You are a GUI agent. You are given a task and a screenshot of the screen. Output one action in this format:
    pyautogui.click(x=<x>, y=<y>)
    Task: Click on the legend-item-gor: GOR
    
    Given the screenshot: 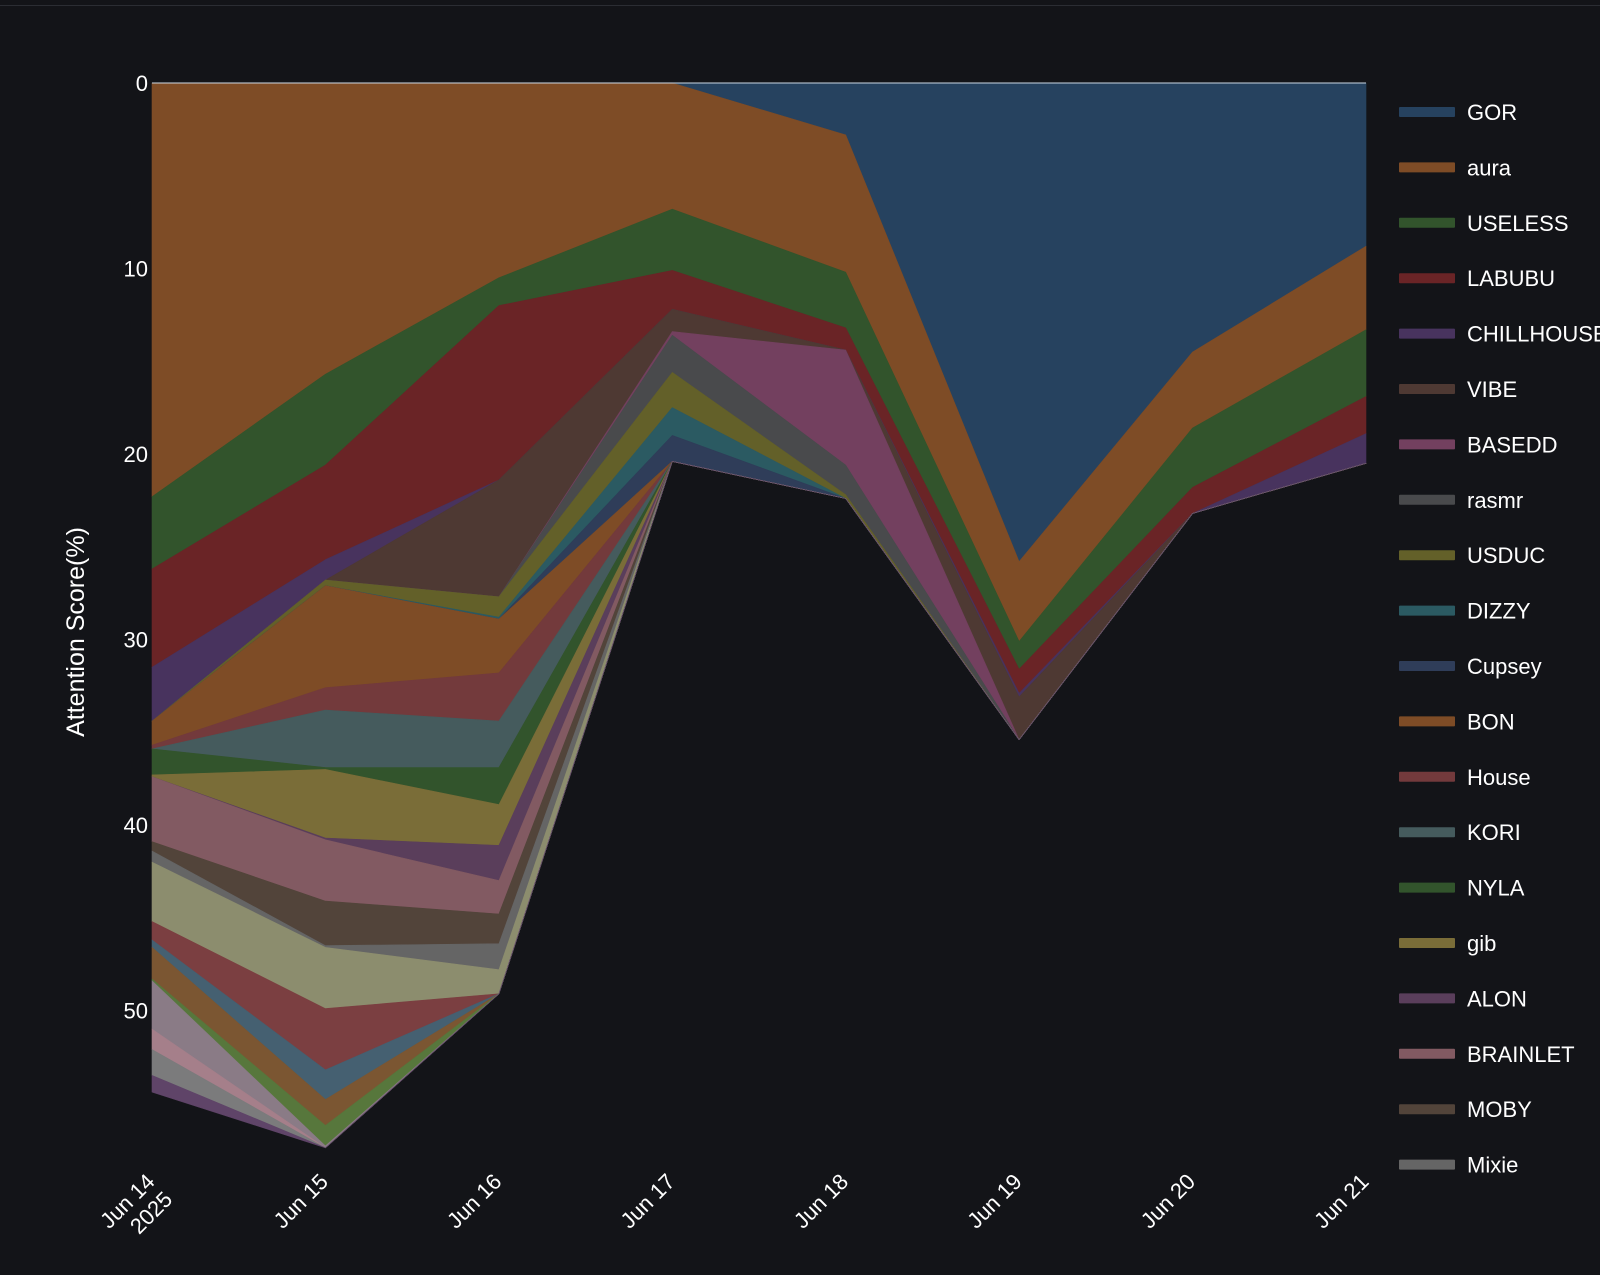 What is the action you would take?
    pyautogui.click(x=1458, y=112)
    